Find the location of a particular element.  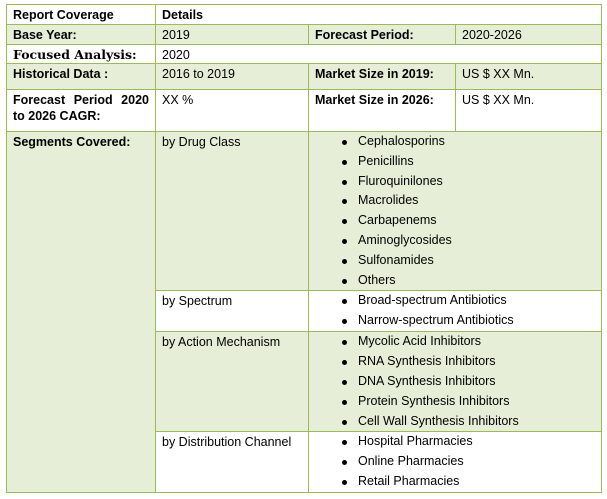

base-year-label: Base Year: is located at coordinates (81, 34).